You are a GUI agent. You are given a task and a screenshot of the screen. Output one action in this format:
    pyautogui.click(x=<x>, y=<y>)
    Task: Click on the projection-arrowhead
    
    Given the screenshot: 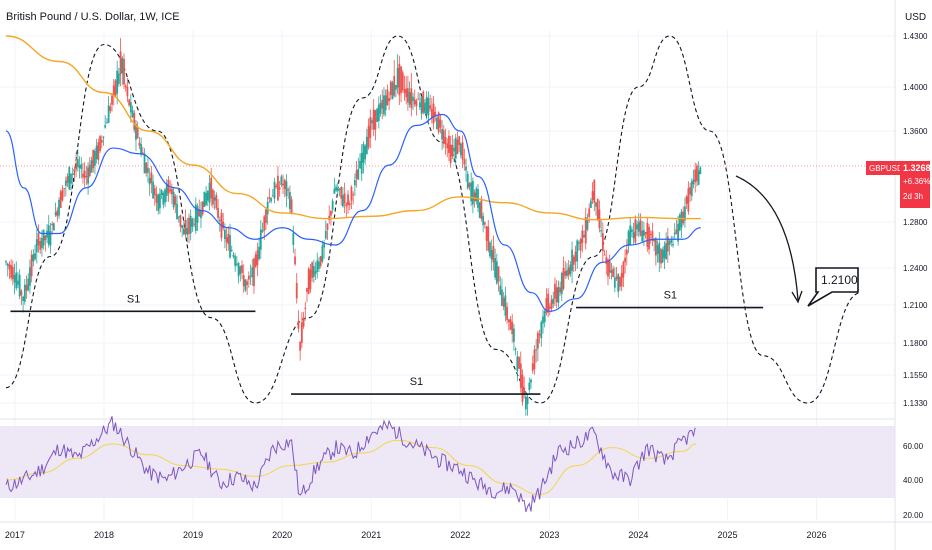 What is the action you would take?
    pyautogui.click(x=797, y=297)
    